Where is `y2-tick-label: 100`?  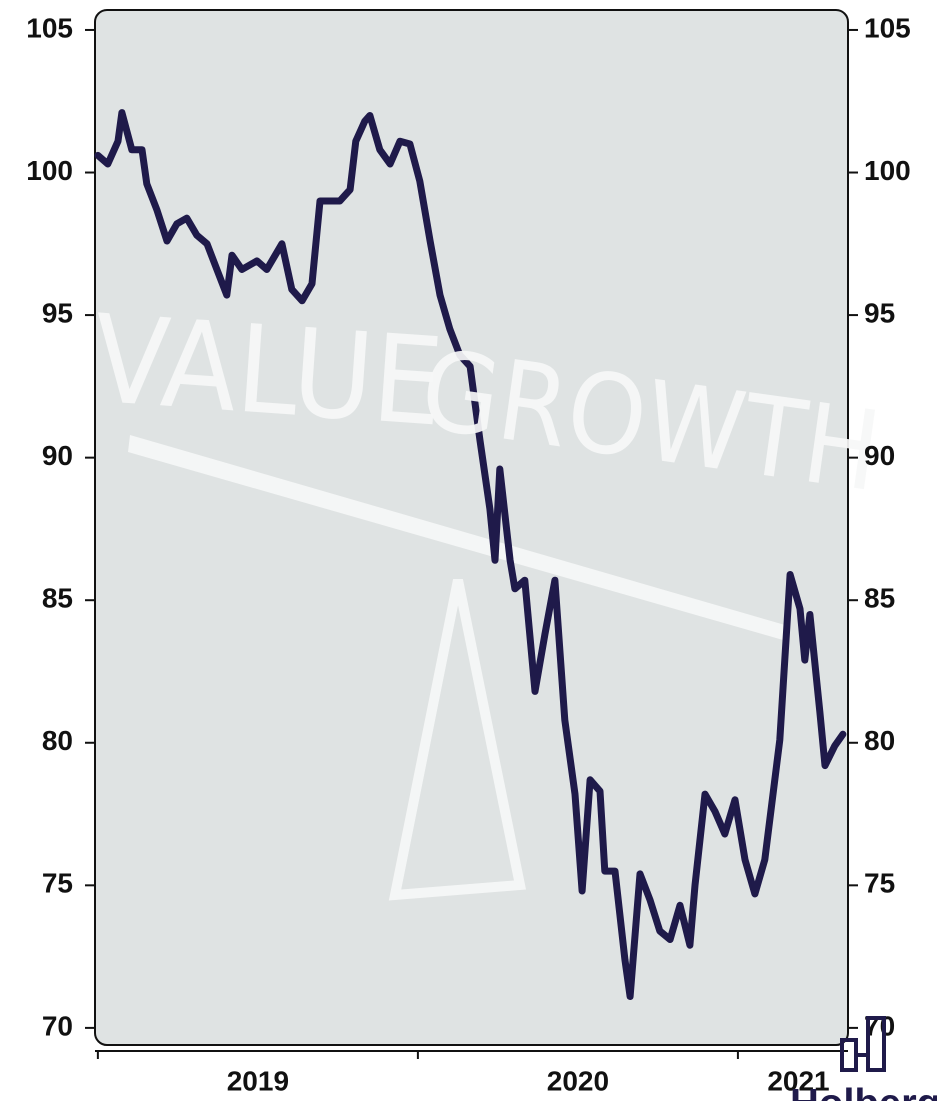 y2-tick-label: 100 is located at coordinates (887, 170).